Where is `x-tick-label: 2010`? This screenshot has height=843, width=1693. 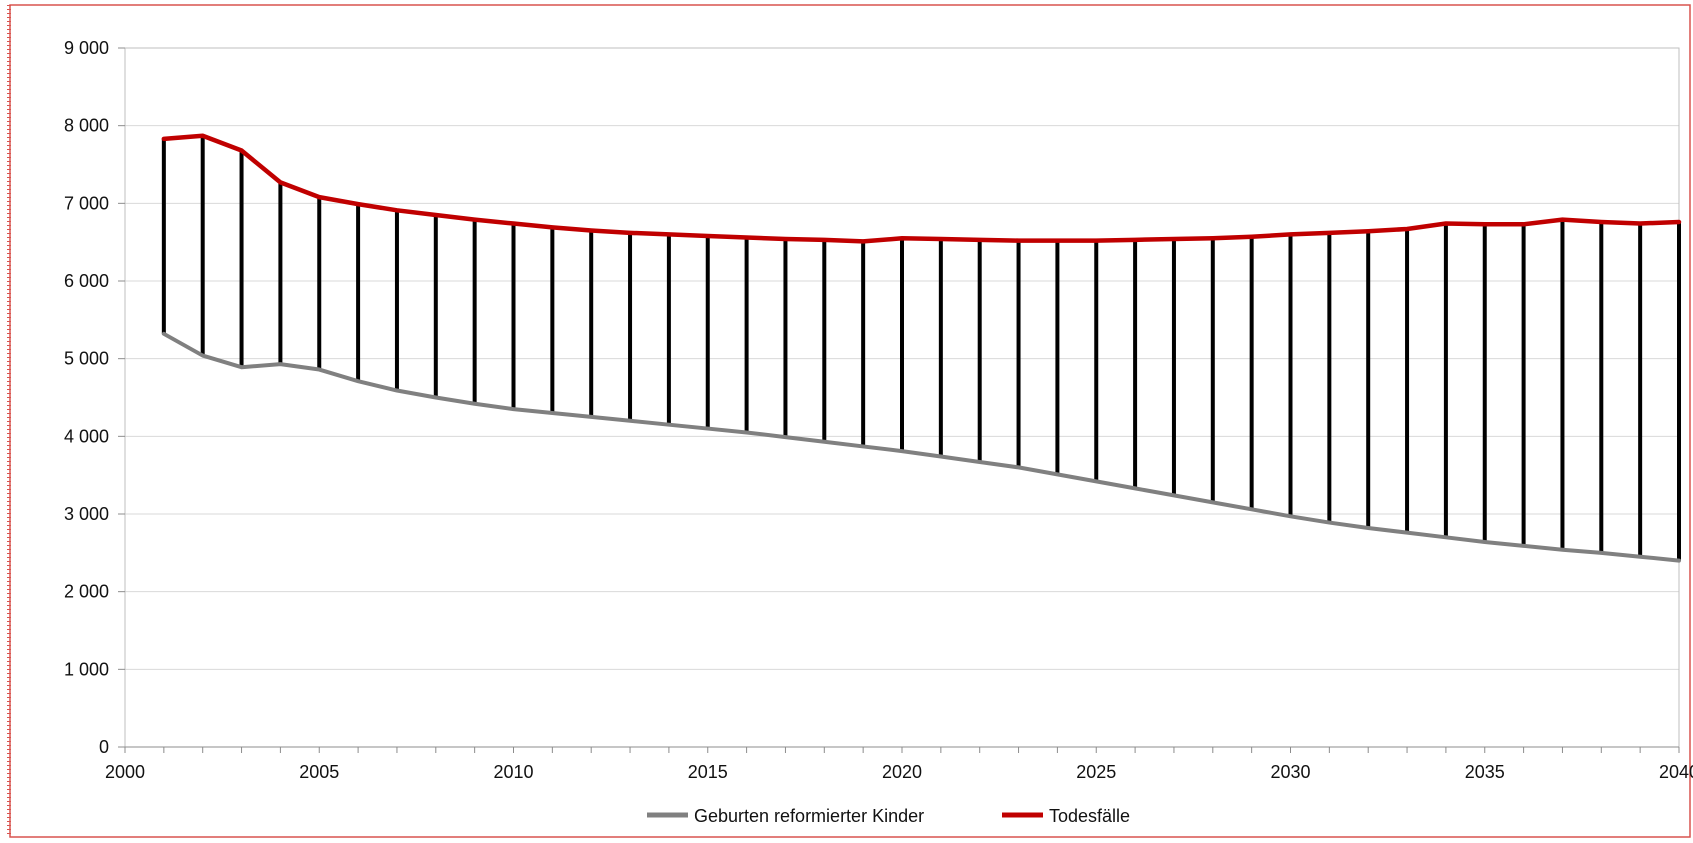 x-tick-label: 2010 is located at coordinates (513, 772).